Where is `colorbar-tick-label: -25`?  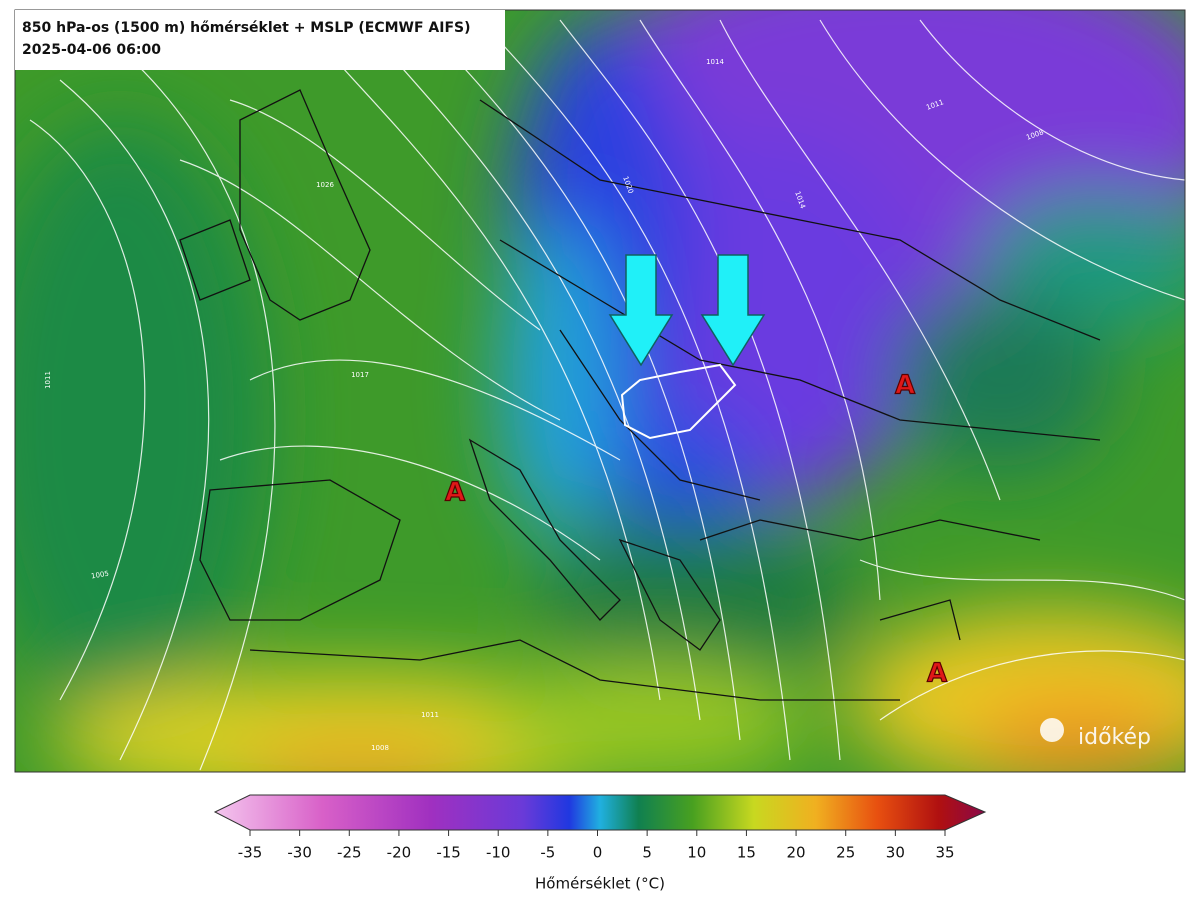 colorbar-tick-label: -25 is located at coordinates (349, 853).